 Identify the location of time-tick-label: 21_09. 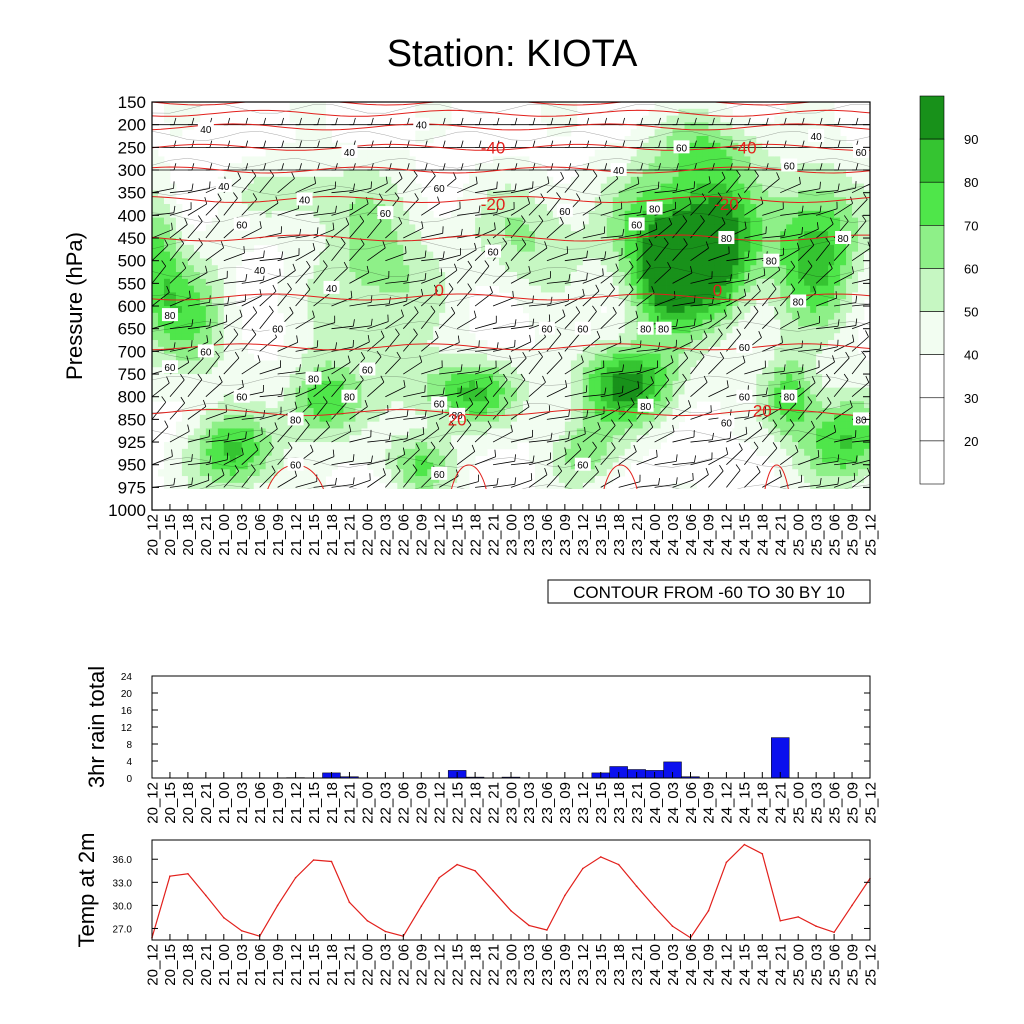
(278, 965).